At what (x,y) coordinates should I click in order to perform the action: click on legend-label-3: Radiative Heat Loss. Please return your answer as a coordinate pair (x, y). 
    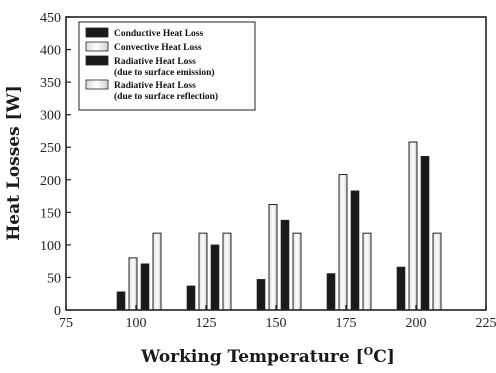
    Looking at the image, I should click on (155, 62).